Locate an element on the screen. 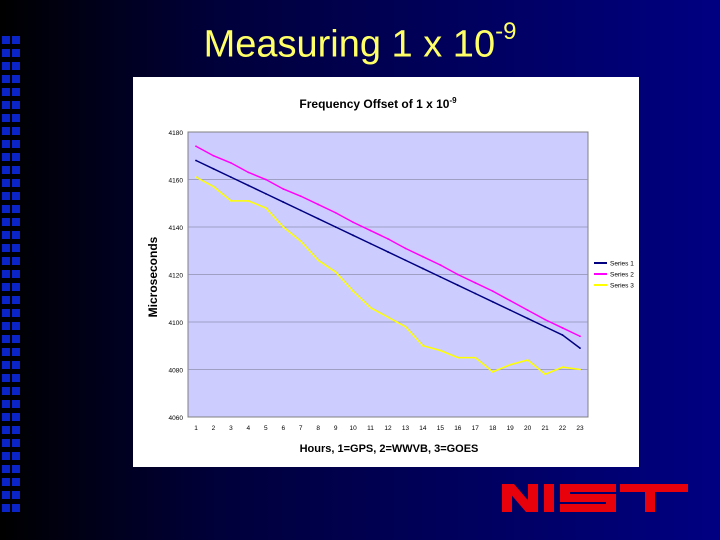 Image resolution: width=720 pixels, height=540 pixels. x-tick-label: 21 is located at coordinates (545, 428).